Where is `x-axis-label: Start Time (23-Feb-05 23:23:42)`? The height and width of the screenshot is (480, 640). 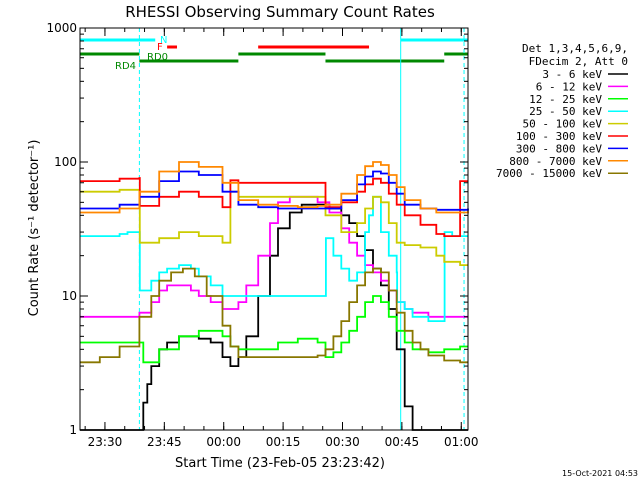 x-axis-label: Start Time (23-Feb-05 23:23:42) is located at coordinates (280, 463).